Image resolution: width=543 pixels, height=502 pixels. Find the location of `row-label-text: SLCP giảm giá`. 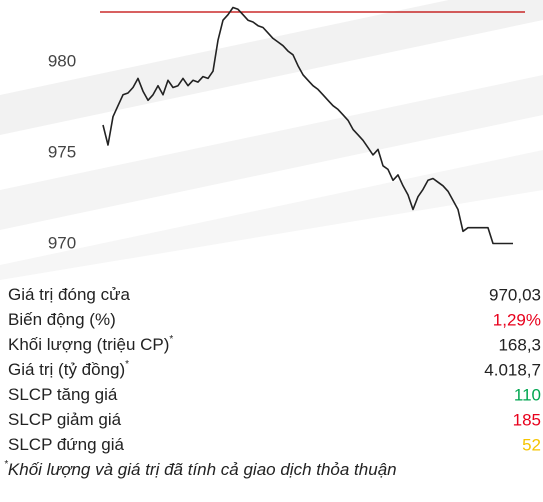

row-label-text: SLCP giảm giá is located at coordinates (65, 419).